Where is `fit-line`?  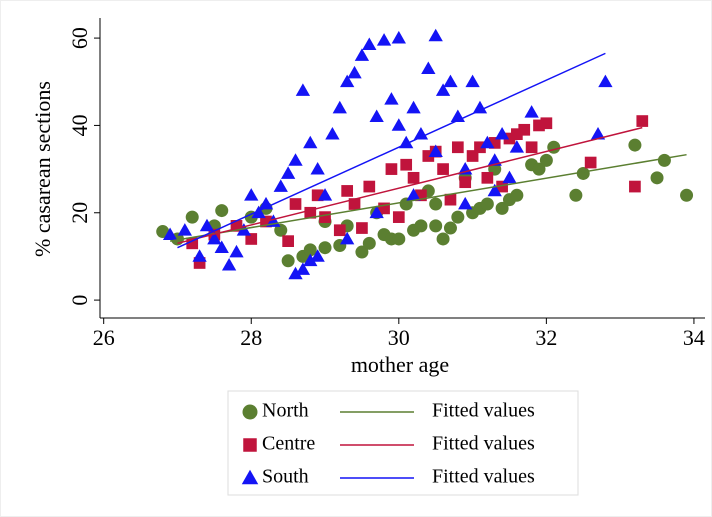
fit-line is located at coordinates (428, 197).